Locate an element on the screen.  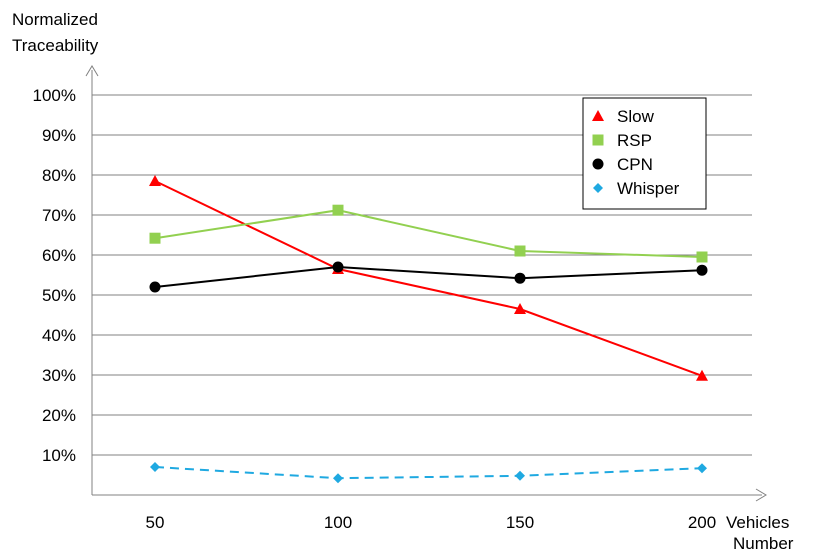
series-line-whisper is located at coordinates (428, 473).